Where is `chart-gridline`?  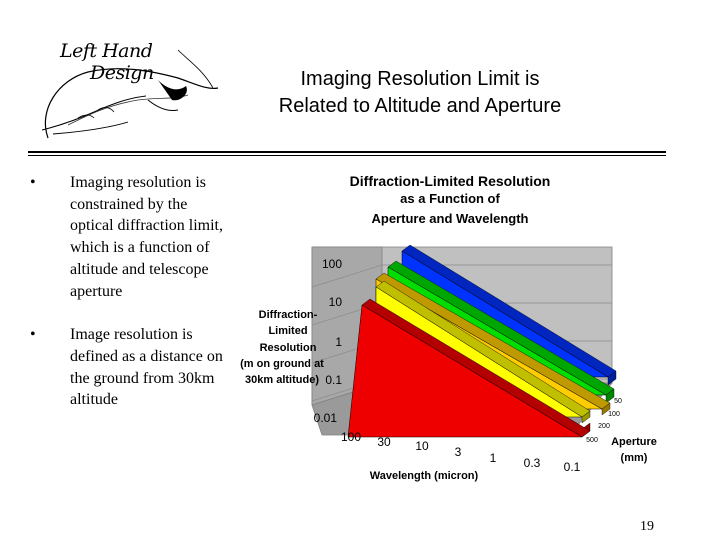 chart-gridline is located at coordinates (461, 276).